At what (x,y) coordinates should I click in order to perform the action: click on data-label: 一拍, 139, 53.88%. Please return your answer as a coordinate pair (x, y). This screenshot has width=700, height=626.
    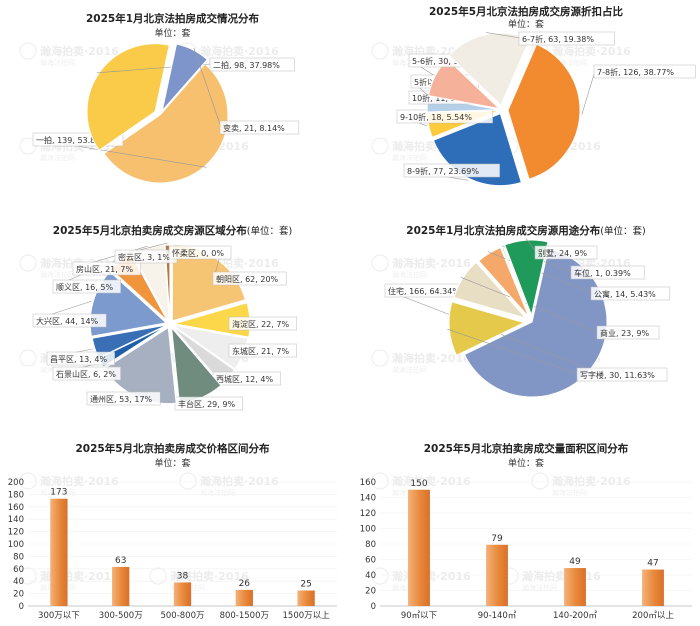
    Looking at the image, I should click on (72, 140).